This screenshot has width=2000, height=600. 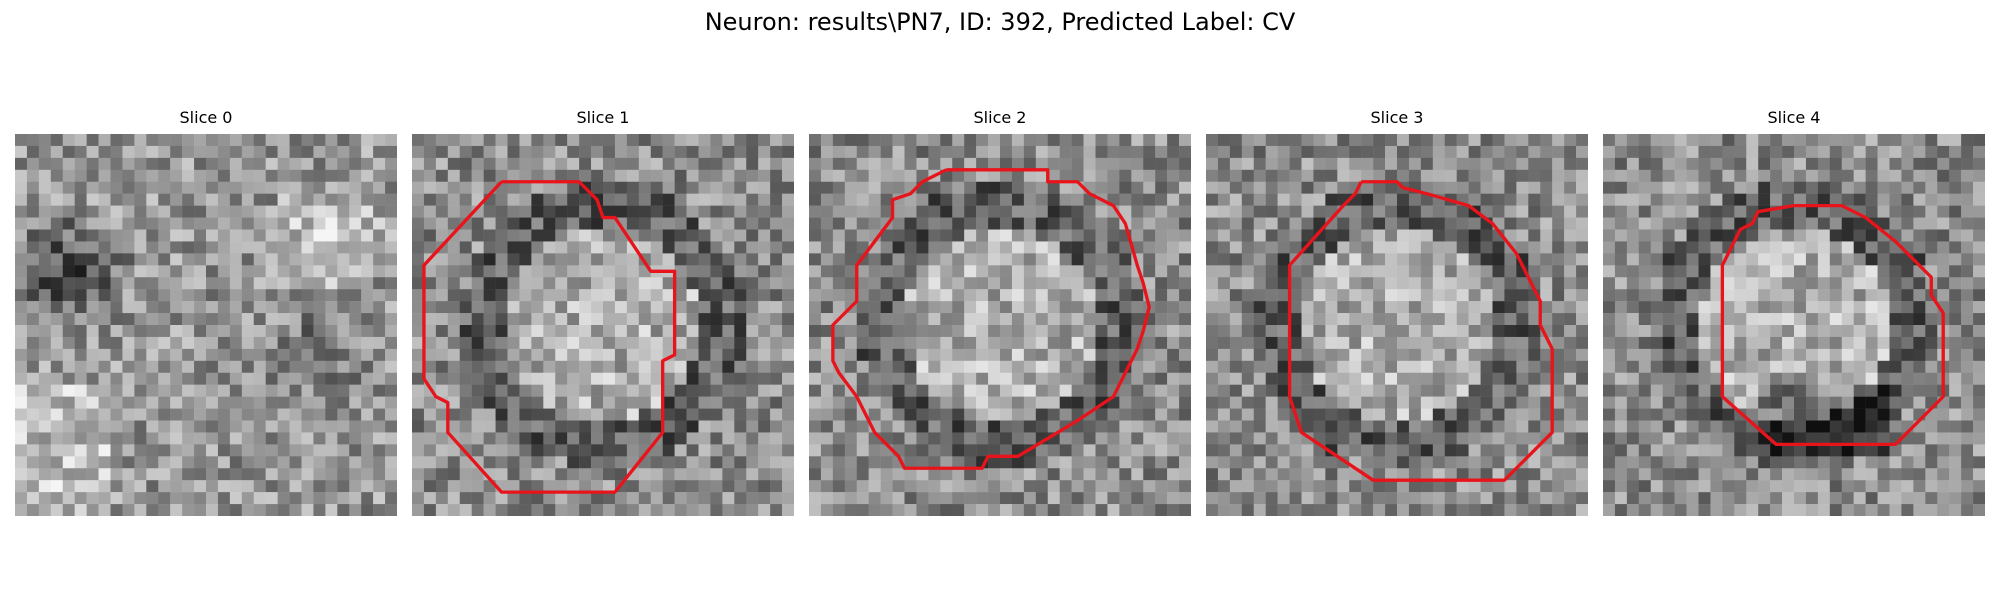 I want to click on slice-title: Slice 2, so click(x=1000, y=117).